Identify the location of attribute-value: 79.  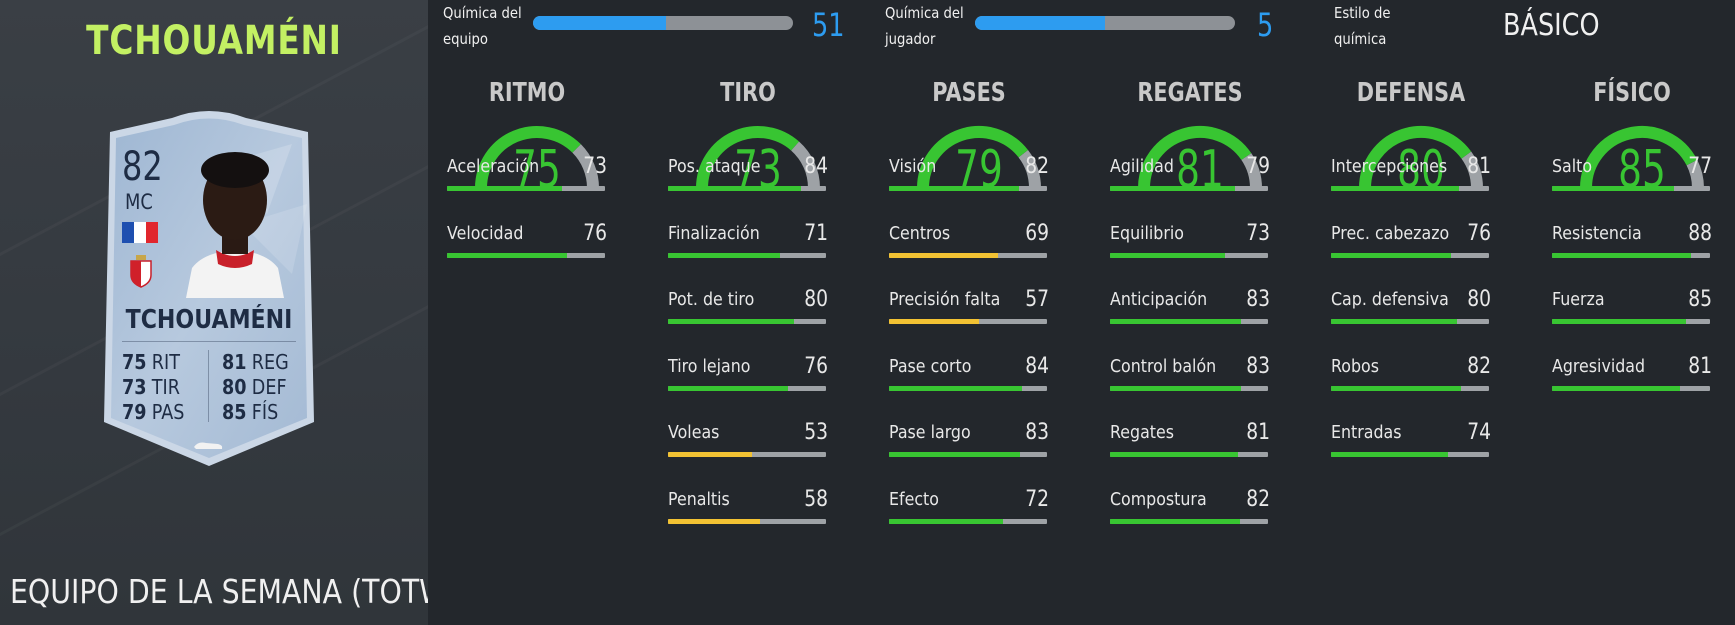
(1258, 166).